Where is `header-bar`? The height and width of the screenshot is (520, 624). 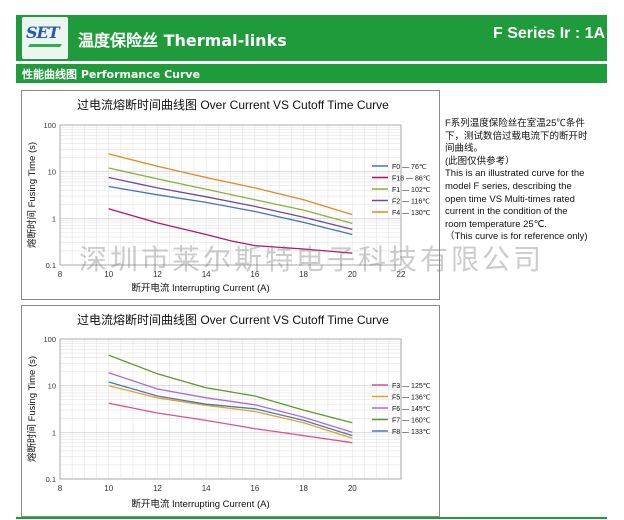 header-bar is located at coordinates (311, 38).